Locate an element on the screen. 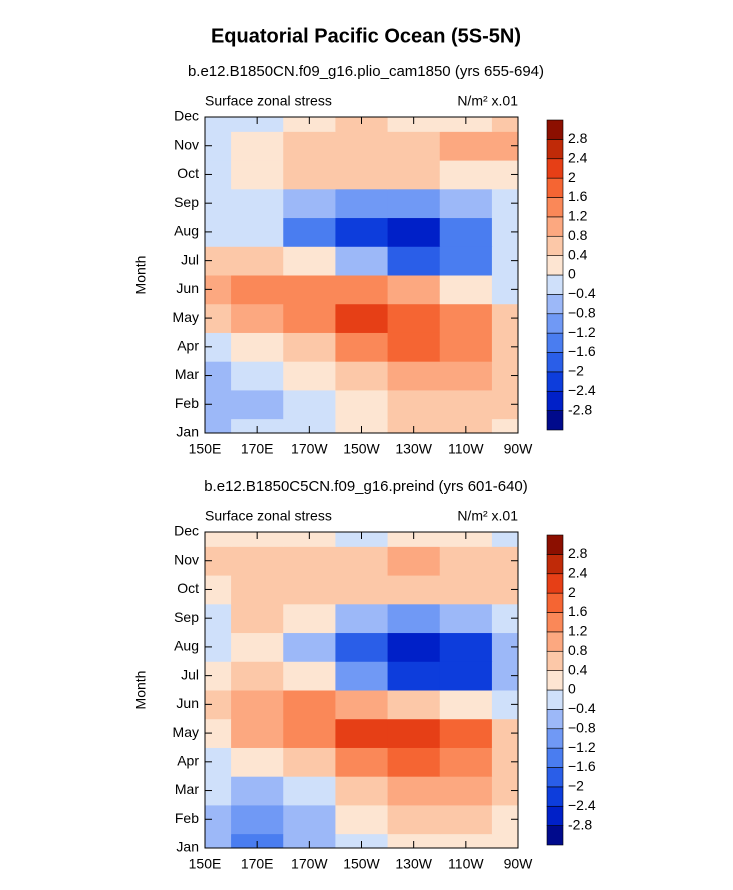 The height and width of the screenshot is (890, 733). colorbar-label: −1.6 is located at coordinates (582, 766).